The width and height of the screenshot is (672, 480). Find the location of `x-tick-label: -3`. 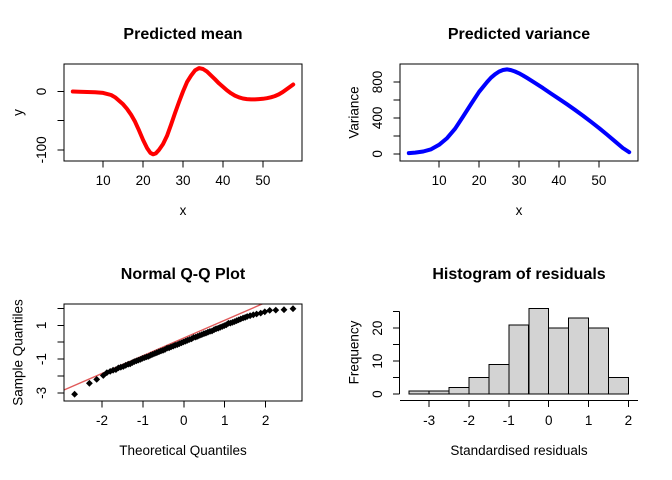

x-tick-label: -3 is located at coordinates (429, 420).